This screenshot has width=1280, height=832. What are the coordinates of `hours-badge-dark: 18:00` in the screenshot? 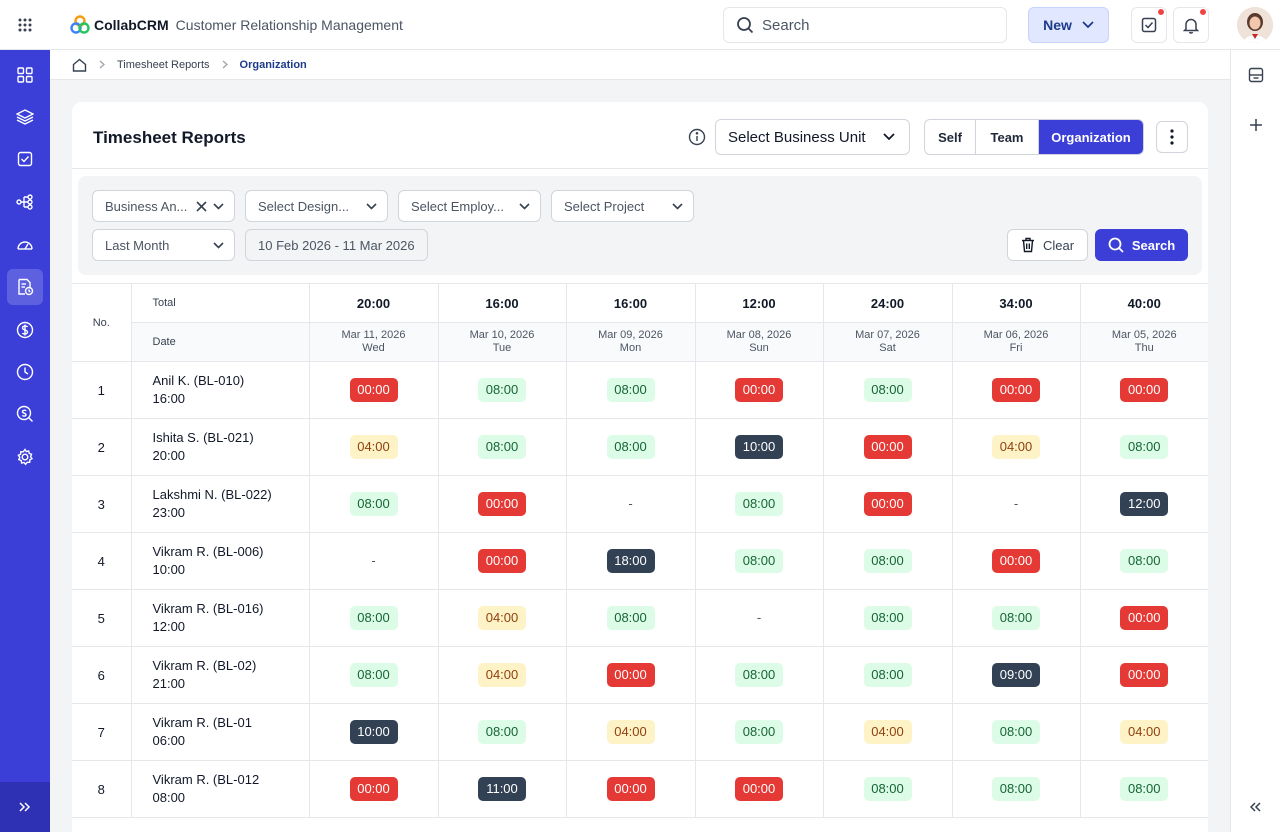 It's located at (630, 561).